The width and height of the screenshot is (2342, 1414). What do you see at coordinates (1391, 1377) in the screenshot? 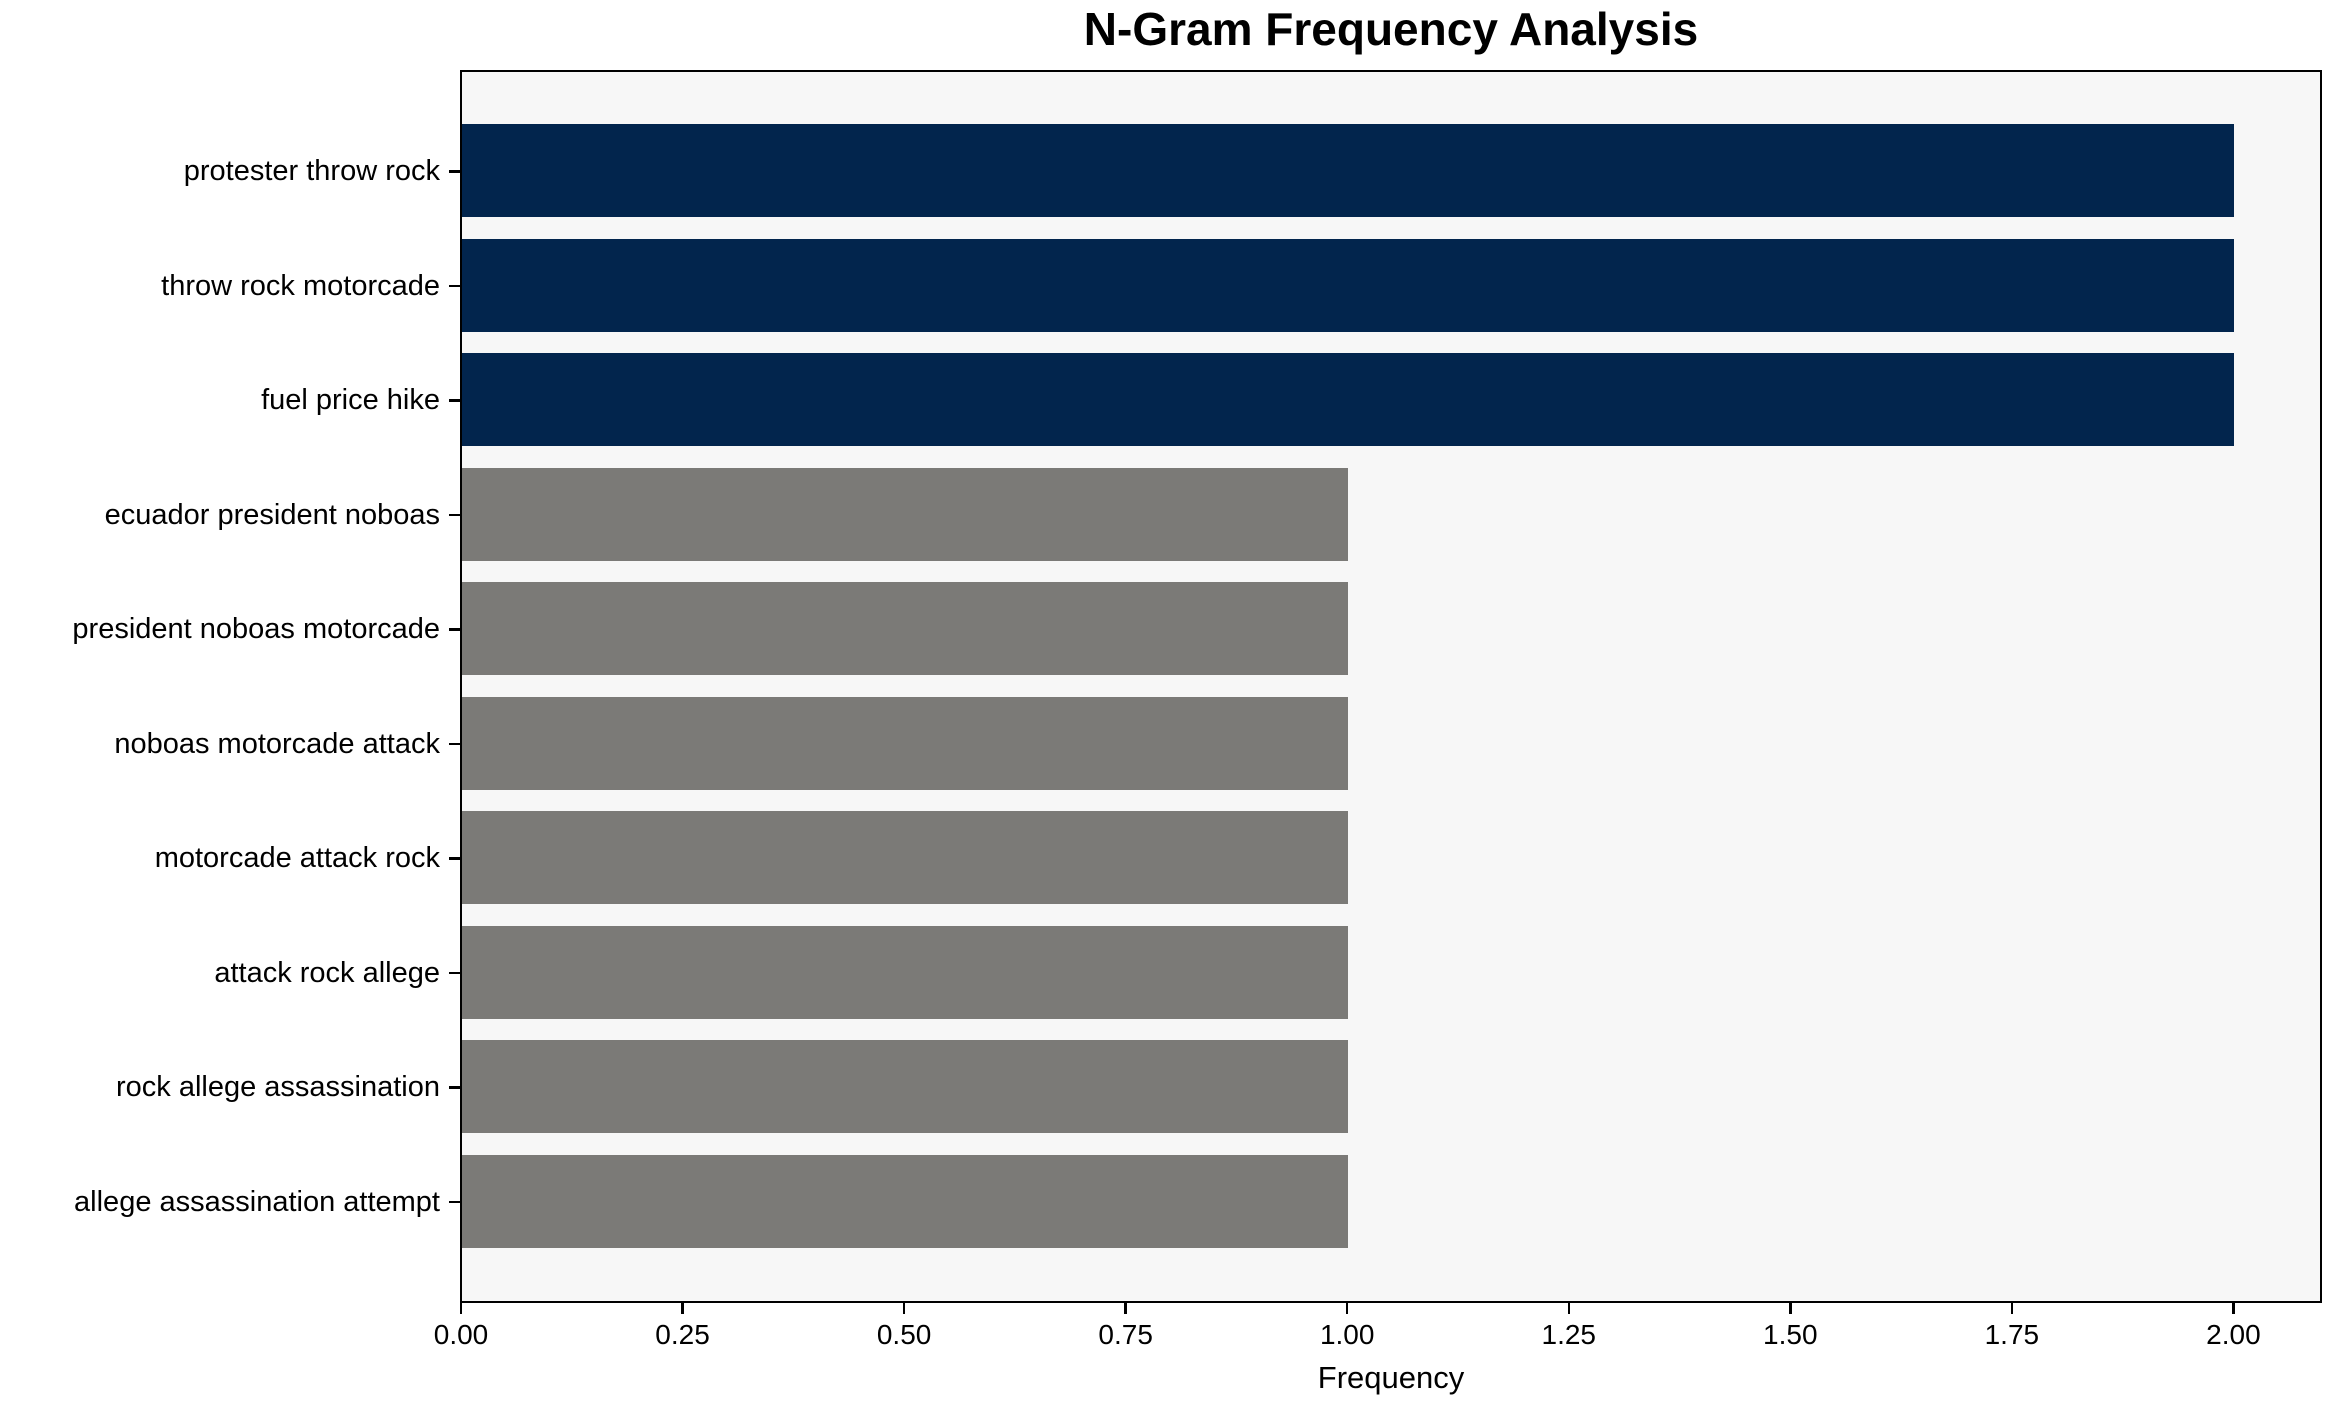
I see `x-axis-label: Frequency` at bounding box center [1391, 1377].